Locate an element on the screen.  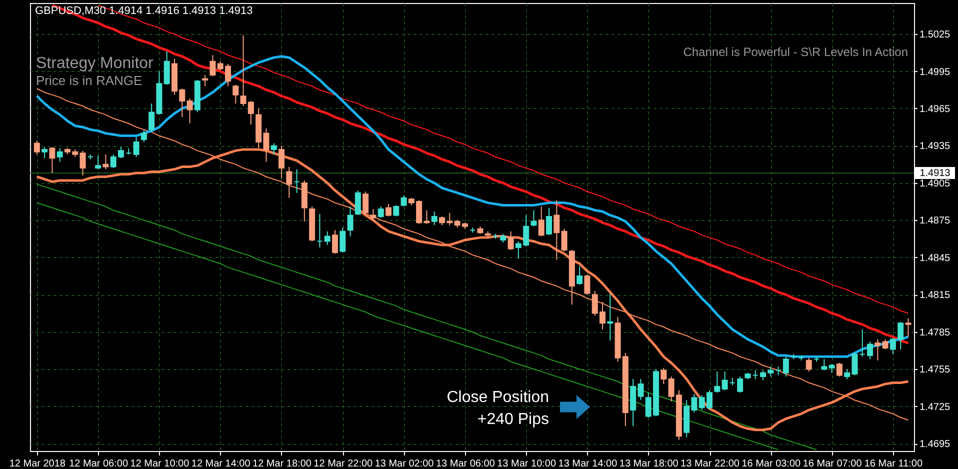
x-tick-label: 12 Mar 2018 is located at coordinates (37, 463).